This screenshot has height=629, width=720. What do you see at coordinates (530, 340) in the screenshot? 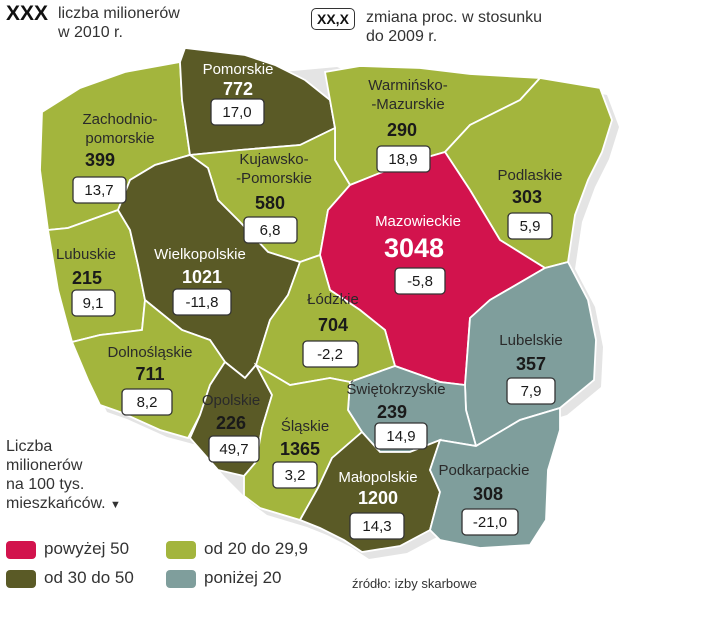
I see `region-name-lubelskie: Lubelskie` at bounding box center [530, 340].